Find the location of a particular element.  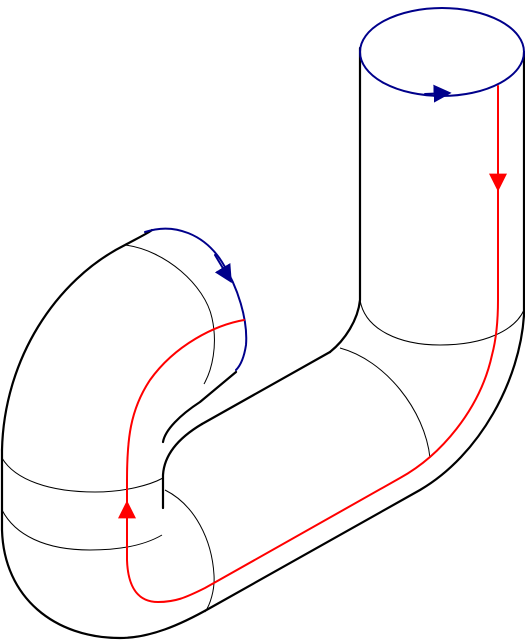

tube-end-arc is located at coordinates (196, 299).